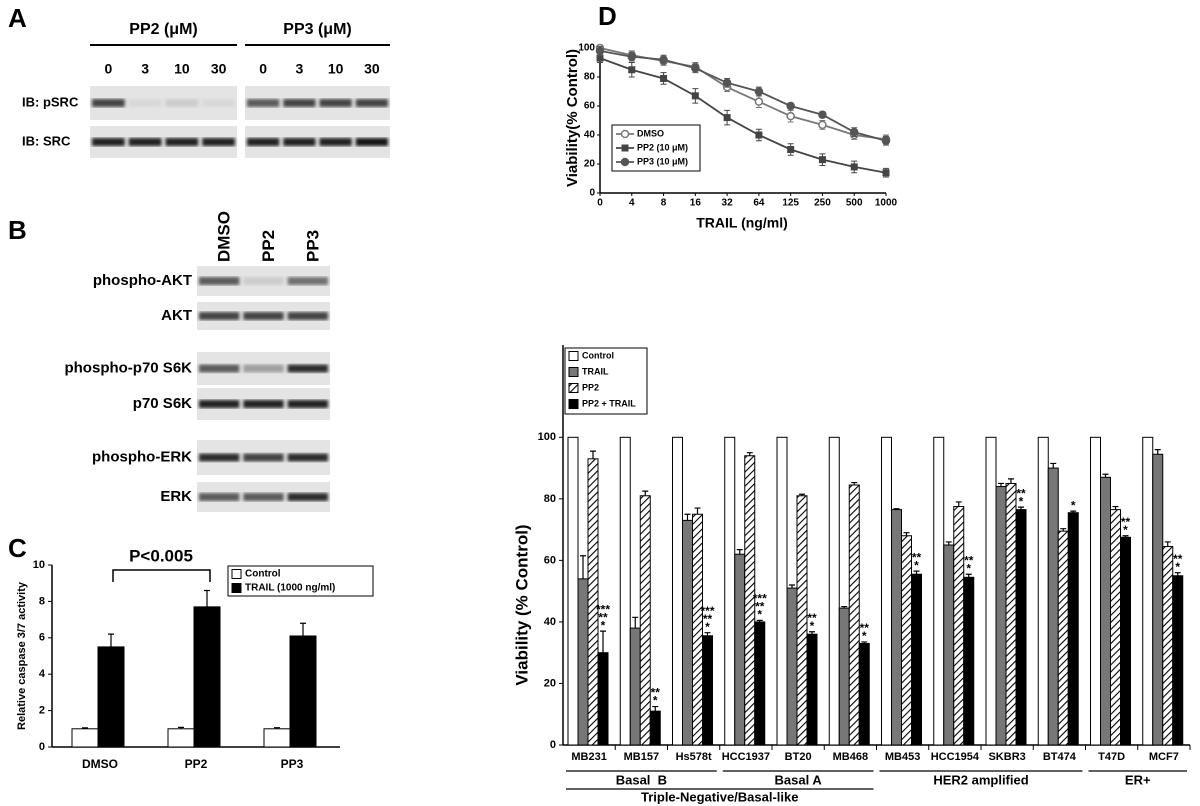 The width and height of the screenshot is (1200, 806). I want to click on blot-row-label: phospho-AKT, so click(142, 280).